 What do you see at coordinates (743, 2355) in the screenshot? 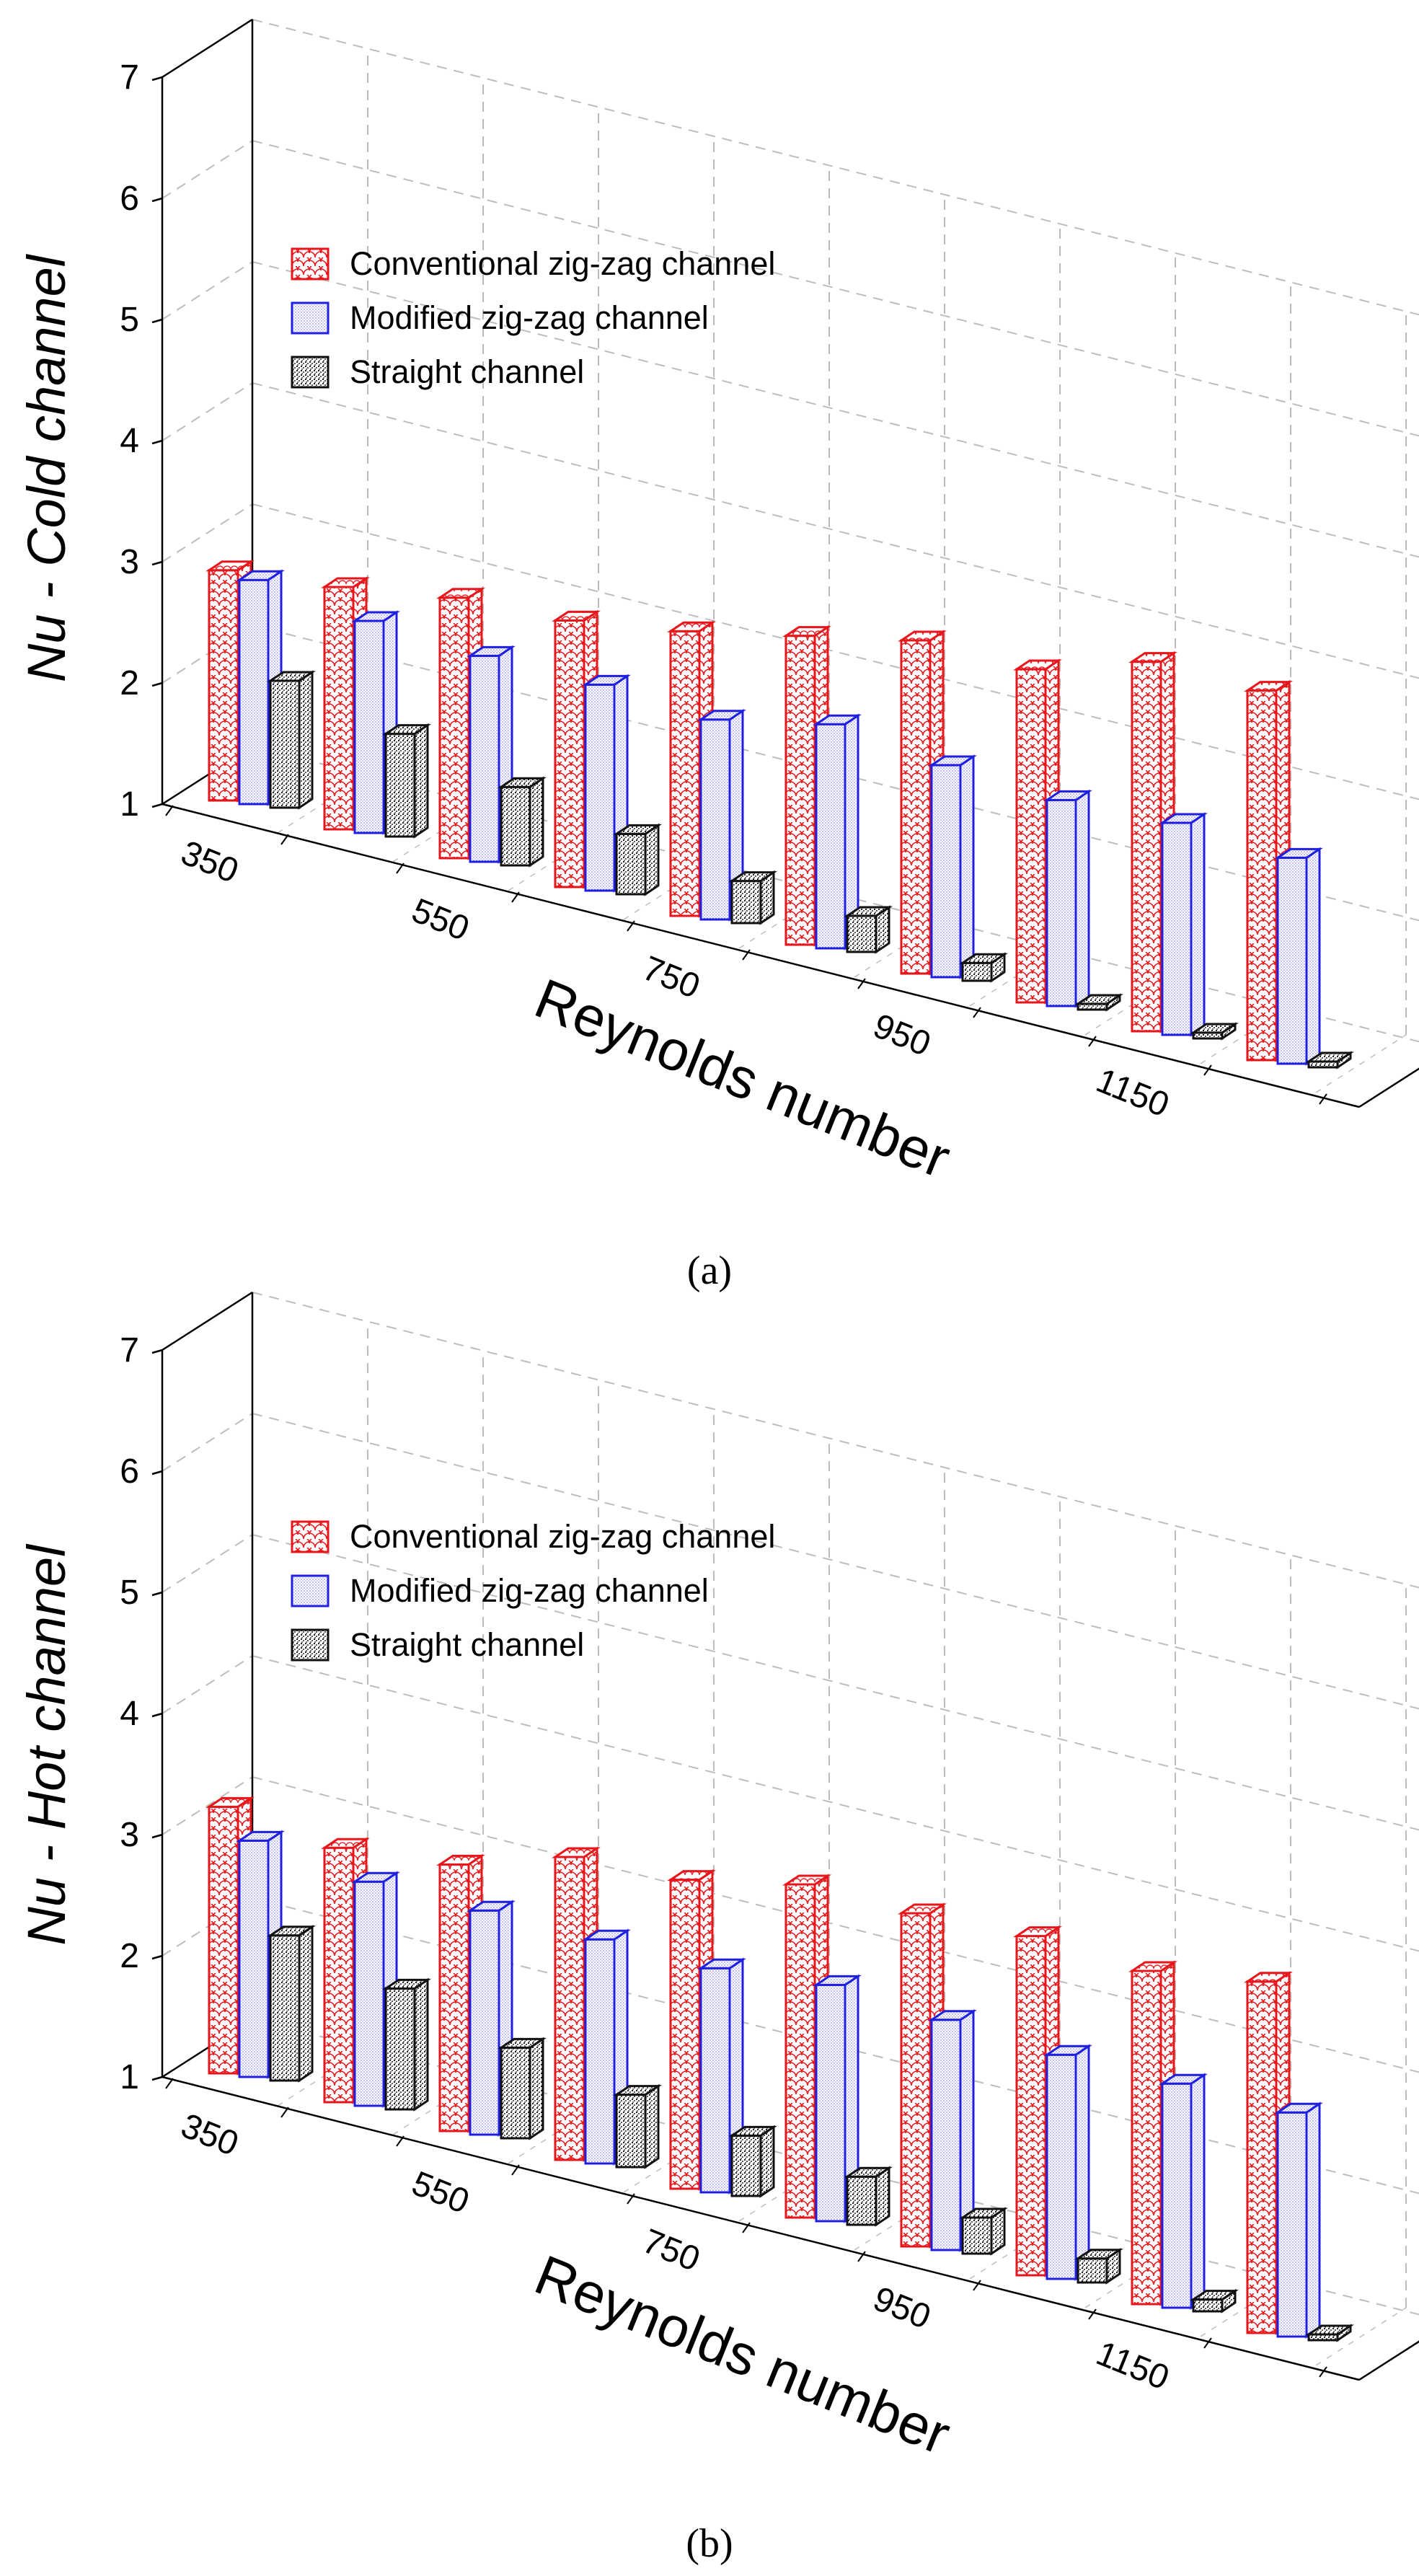
I see `x-axis-title-b: Reynolds number` at bounding box center [743, 2355].